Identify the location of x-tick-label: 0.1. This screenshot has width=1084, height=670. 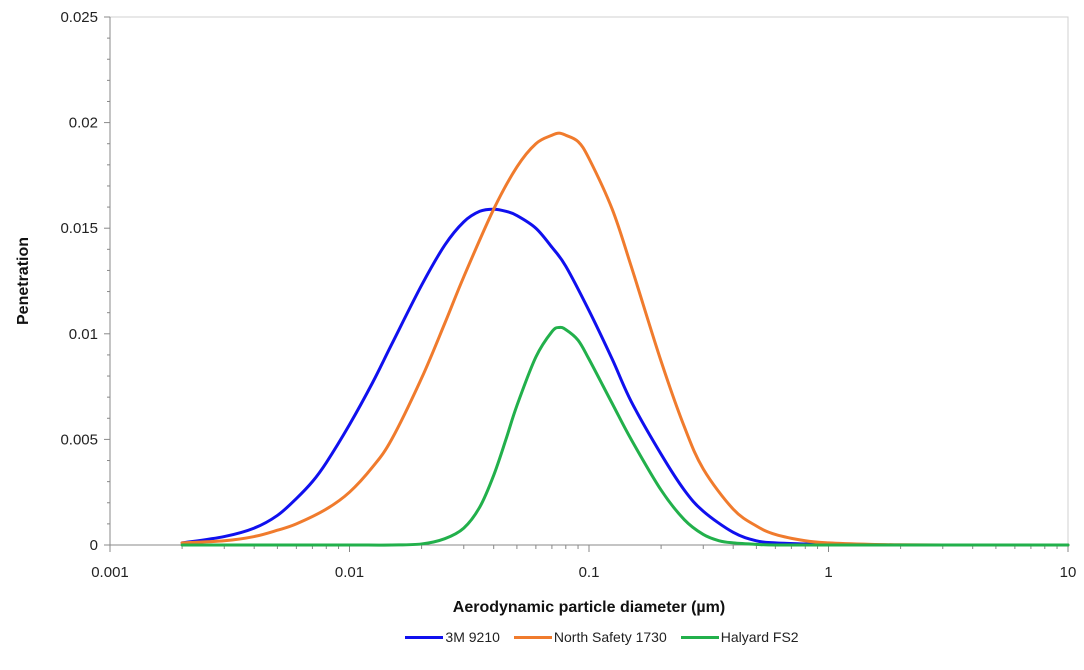
(589, 572).